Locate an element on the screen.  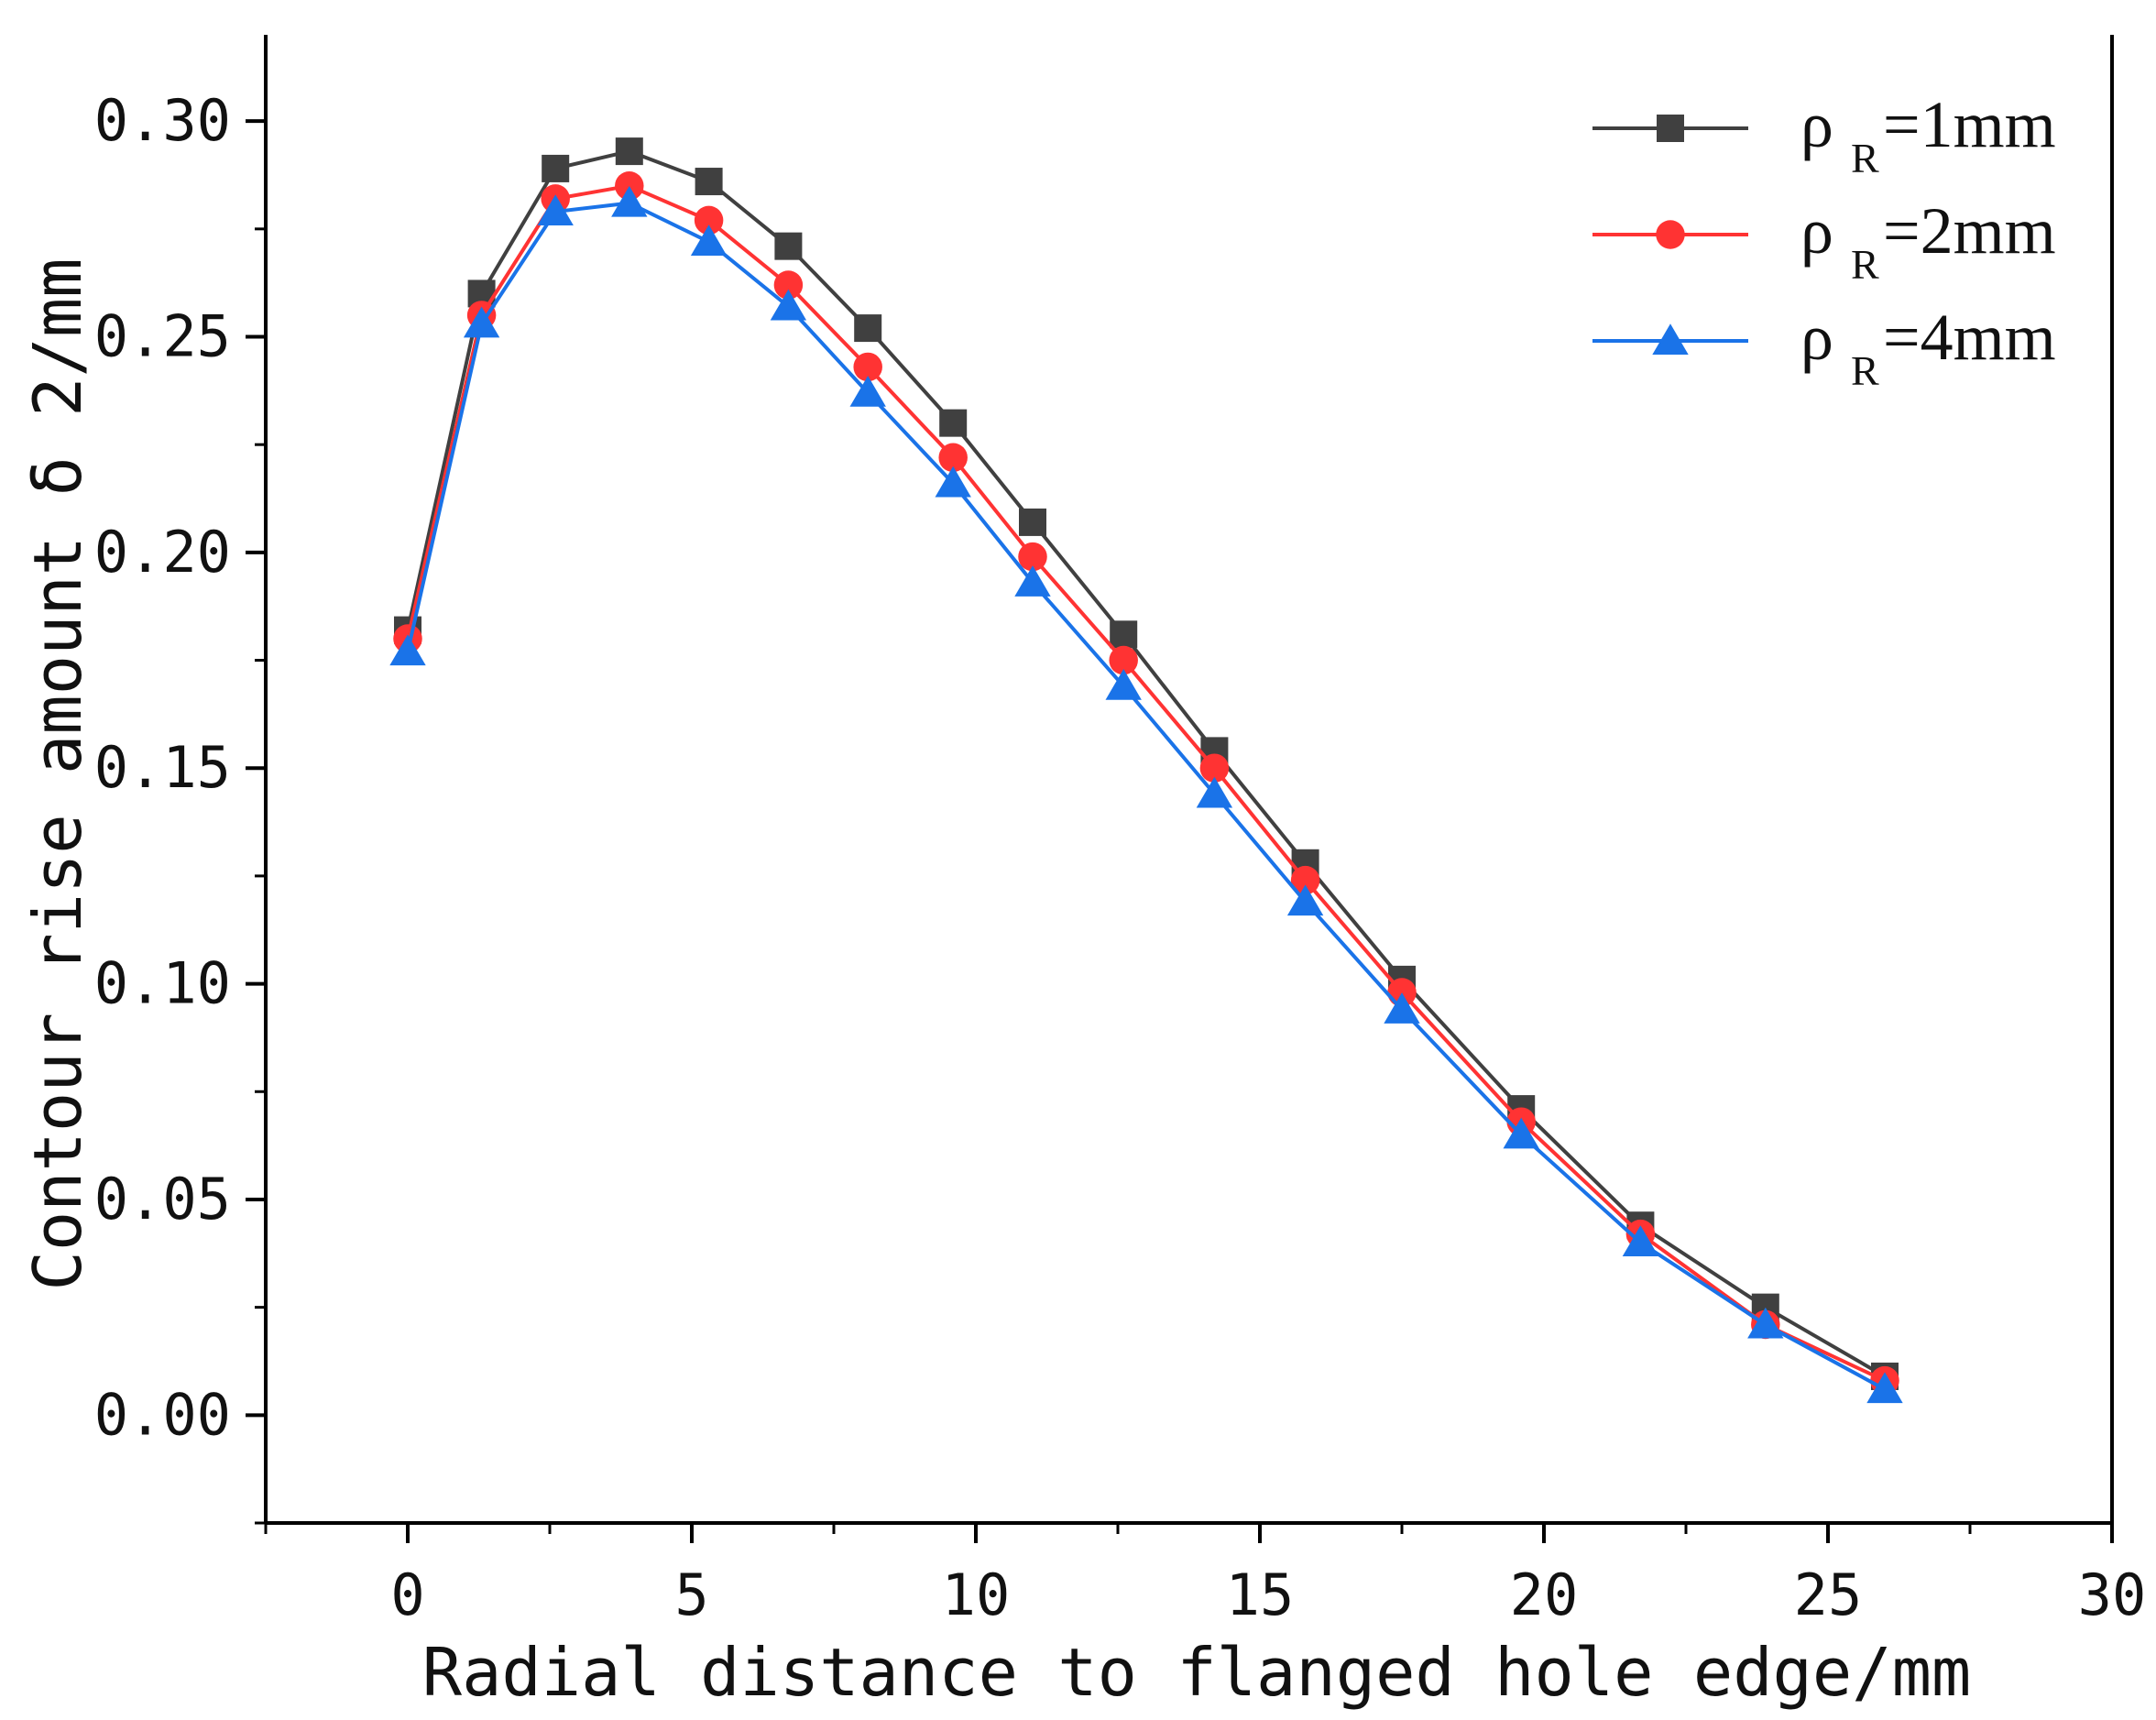
legend-item-3: ρ R =4mm is located at coordinates (1824, 347).